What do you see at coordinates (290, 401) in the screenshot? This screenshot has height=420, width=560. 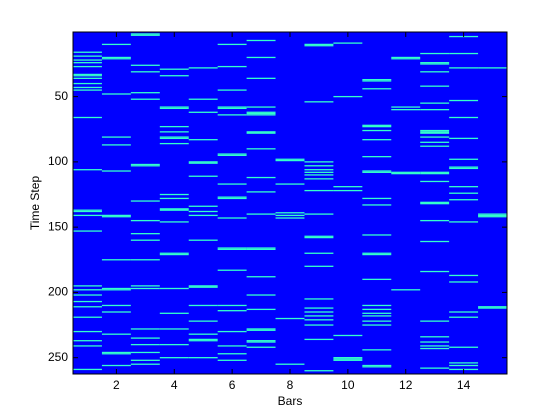 I see `x-axis-label: Bars` at bounding box center [290, 401].